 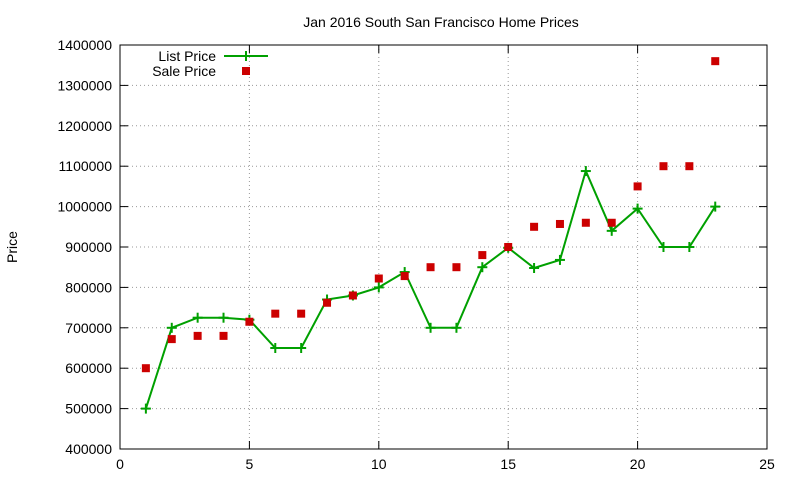 What do you see at coordinates (12, 247) in the screenshot?
I see `y-axis-label: Price` at bounding box center [12, 247].